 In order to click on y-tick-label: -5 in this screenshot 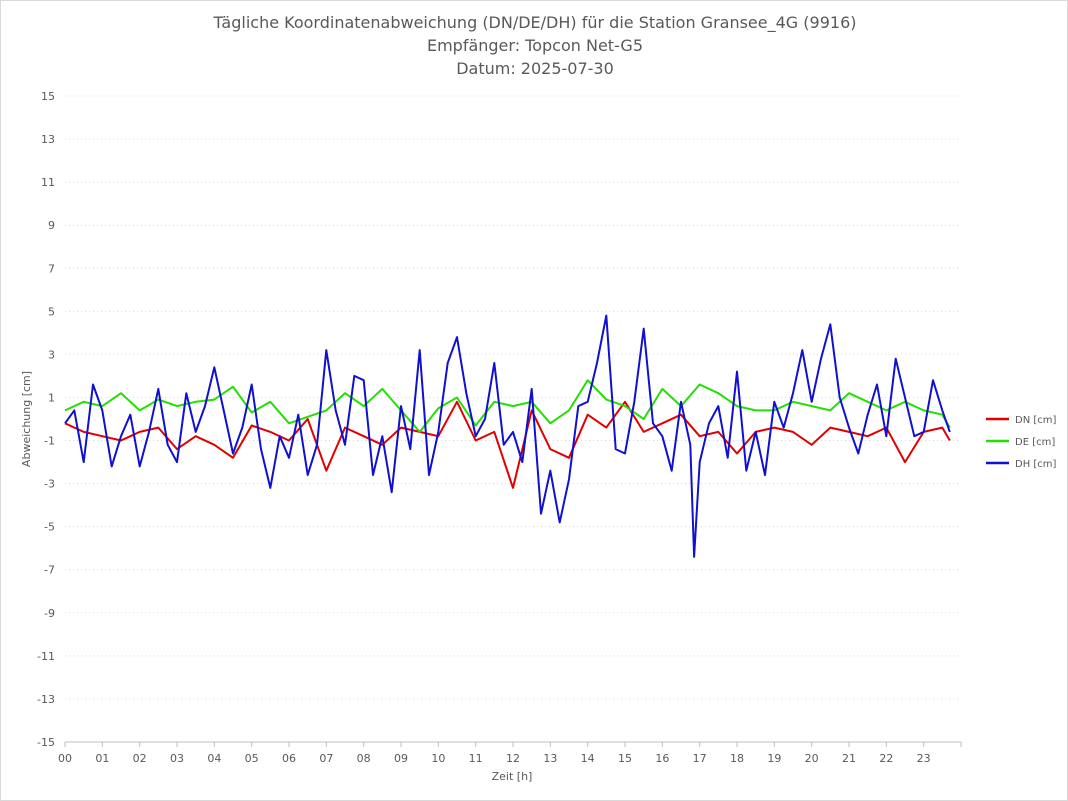, I will do `click(49, 527)`.